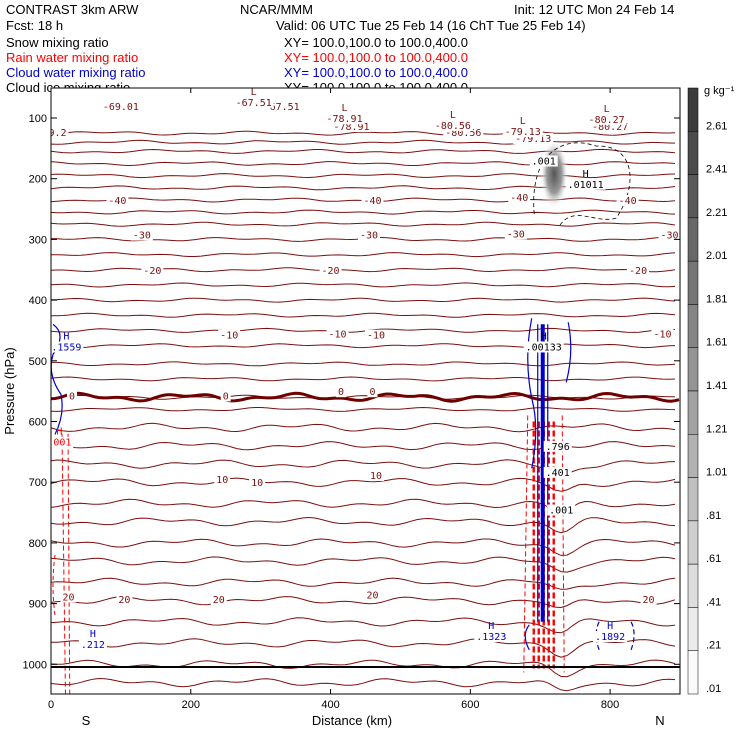 This screenshot has height=740, width=740. I want to click on field-xy-cloud-water: XY= 100.0,100.0 to 100.0,400.0, so click(376, 72).